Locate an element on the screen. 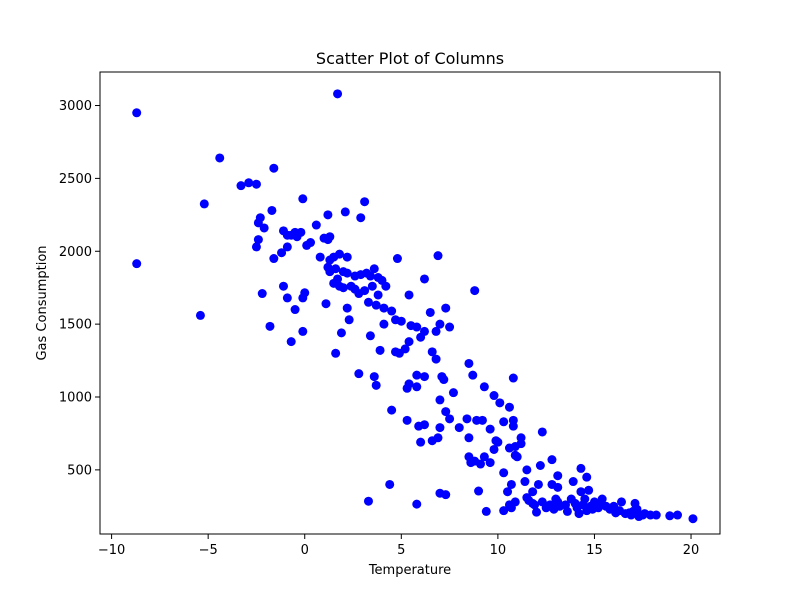  y-tick-label: 2000 is located at coordinates (75, 252).